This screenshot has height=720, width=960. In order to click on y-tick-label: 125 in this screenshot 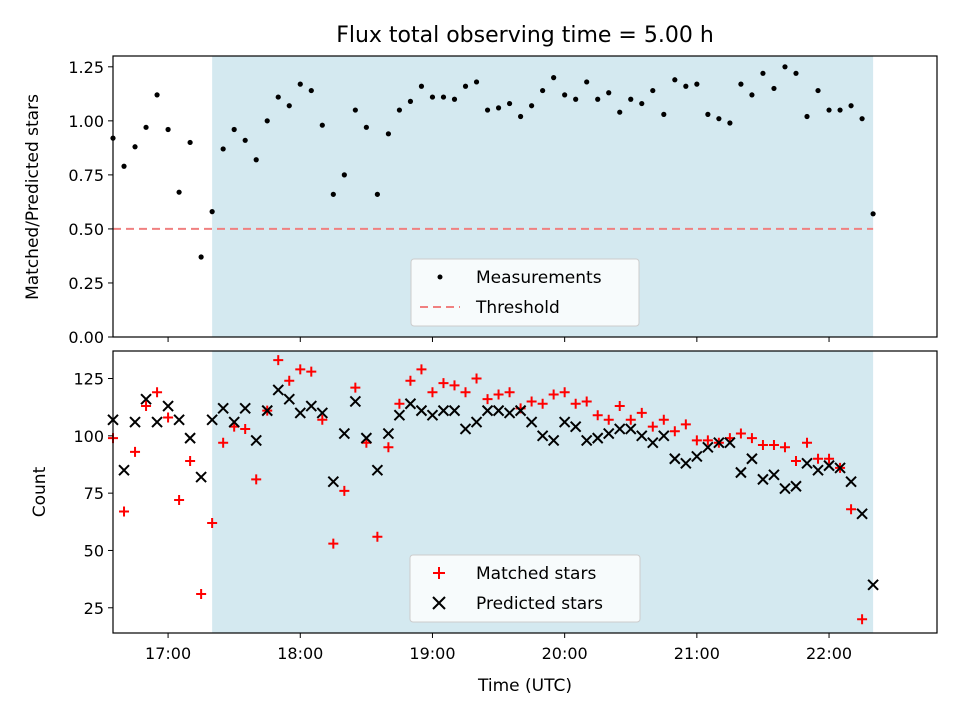, I will do `click(88, 379)`.